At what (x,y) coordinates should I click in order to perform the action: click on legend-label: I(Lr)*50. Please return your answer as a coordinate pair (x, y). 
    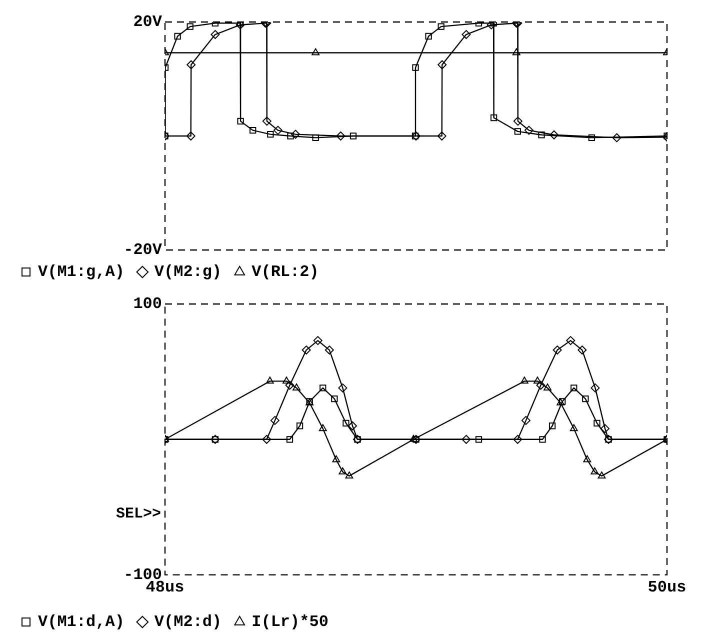
    Looking at the image, I should click on (290, 622).